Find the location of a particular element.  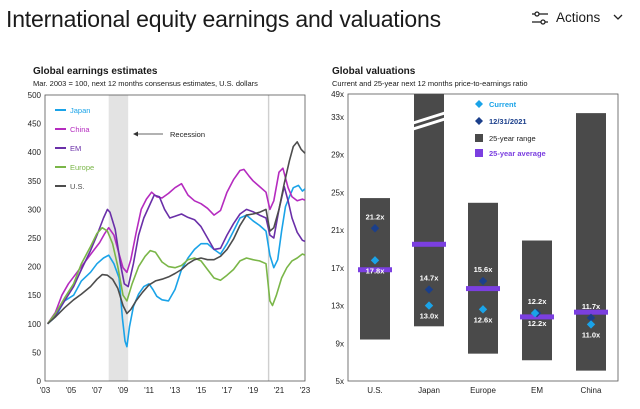

y-tick-label: 49x is located at coordinates (337, 94).